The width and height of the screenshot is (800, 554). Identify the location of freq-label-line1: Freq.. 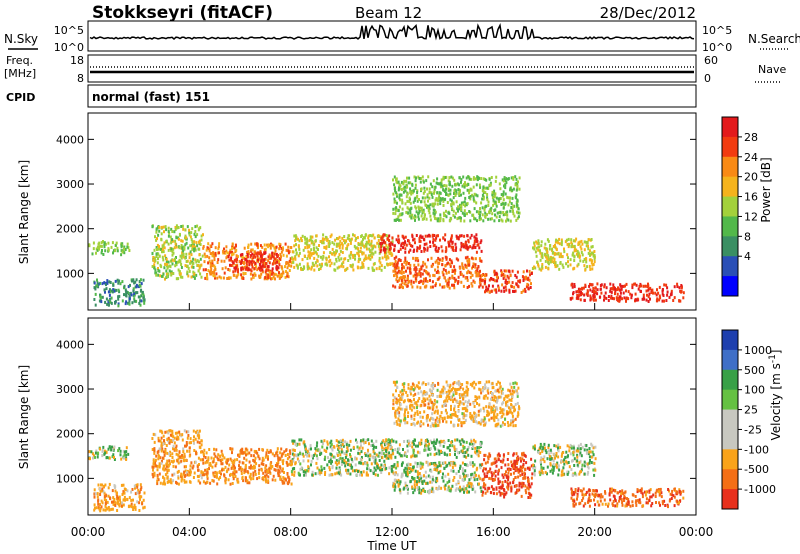
(19, 60).